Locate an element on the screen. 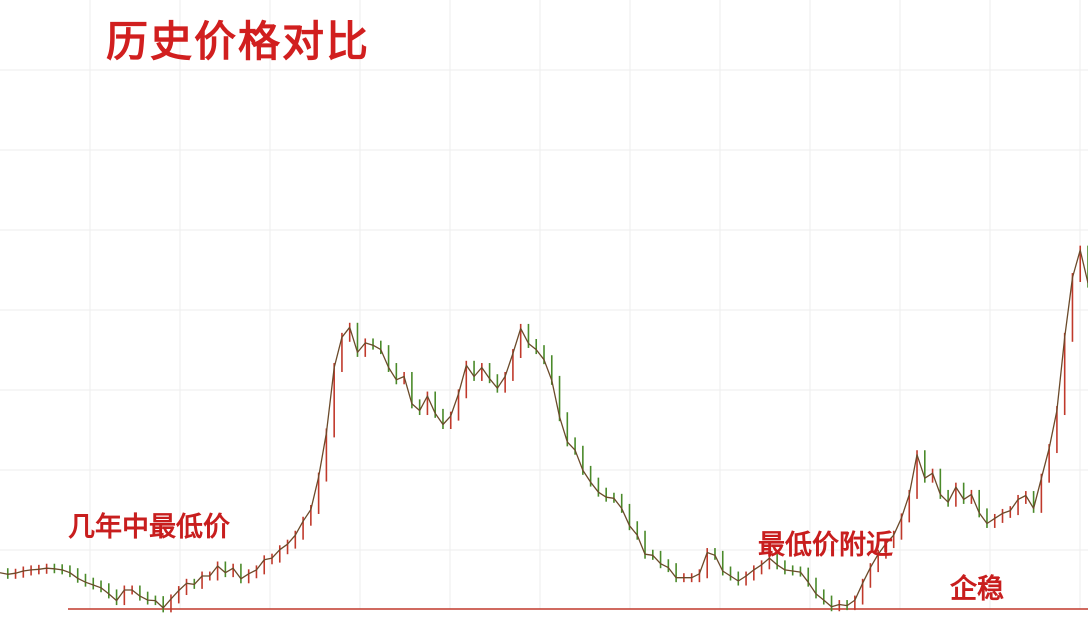 The height and width of the screenshot is (628, 1088). chart-title: 历史价格对比 is located at coordinates (238, 41).